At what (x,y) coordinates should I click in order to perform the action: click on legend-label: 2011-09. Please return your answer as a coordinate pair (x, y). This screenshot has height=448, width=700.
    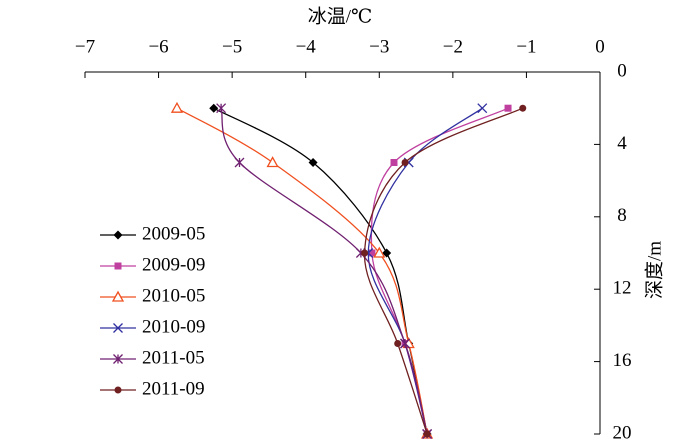
    Looking at the image, I should click on (173, 388).